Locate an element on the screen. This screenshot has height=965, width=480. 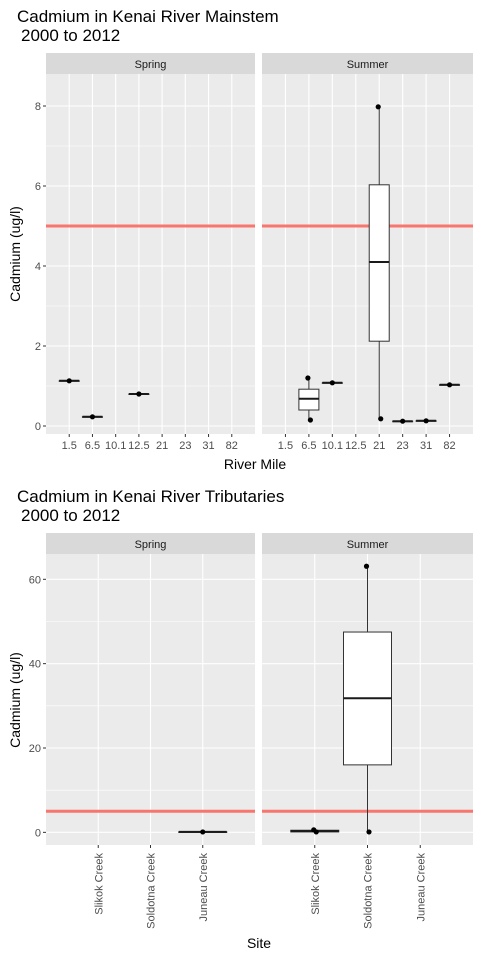
y-tick-label: 60 is located at coordinates (35, 580).